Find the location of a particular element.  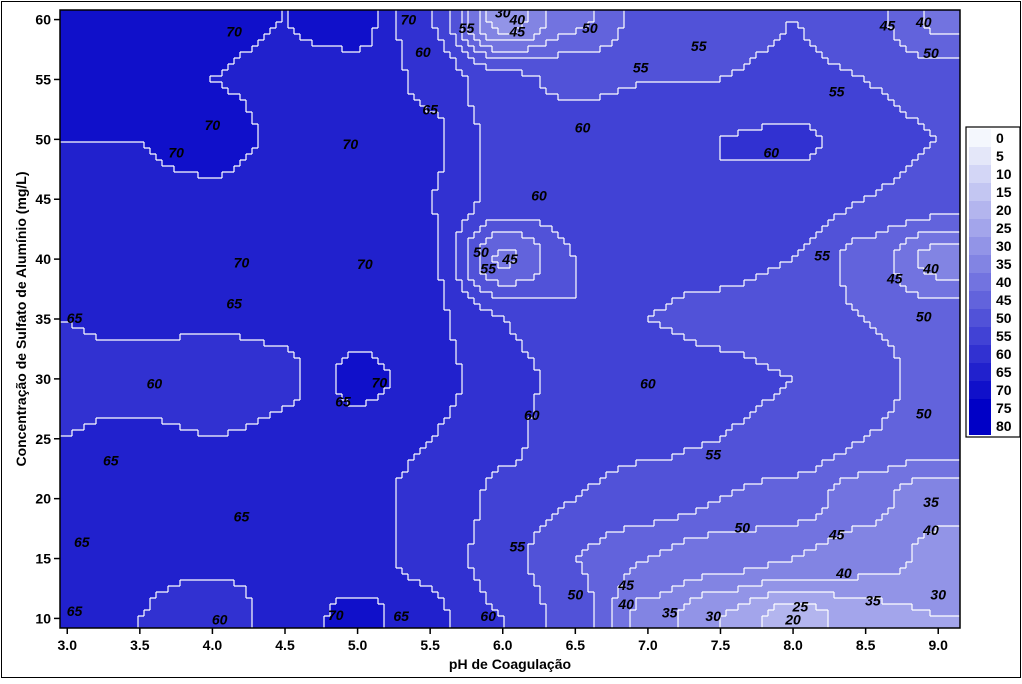

legend-label: 0 is located at coordinates (1000, 138).